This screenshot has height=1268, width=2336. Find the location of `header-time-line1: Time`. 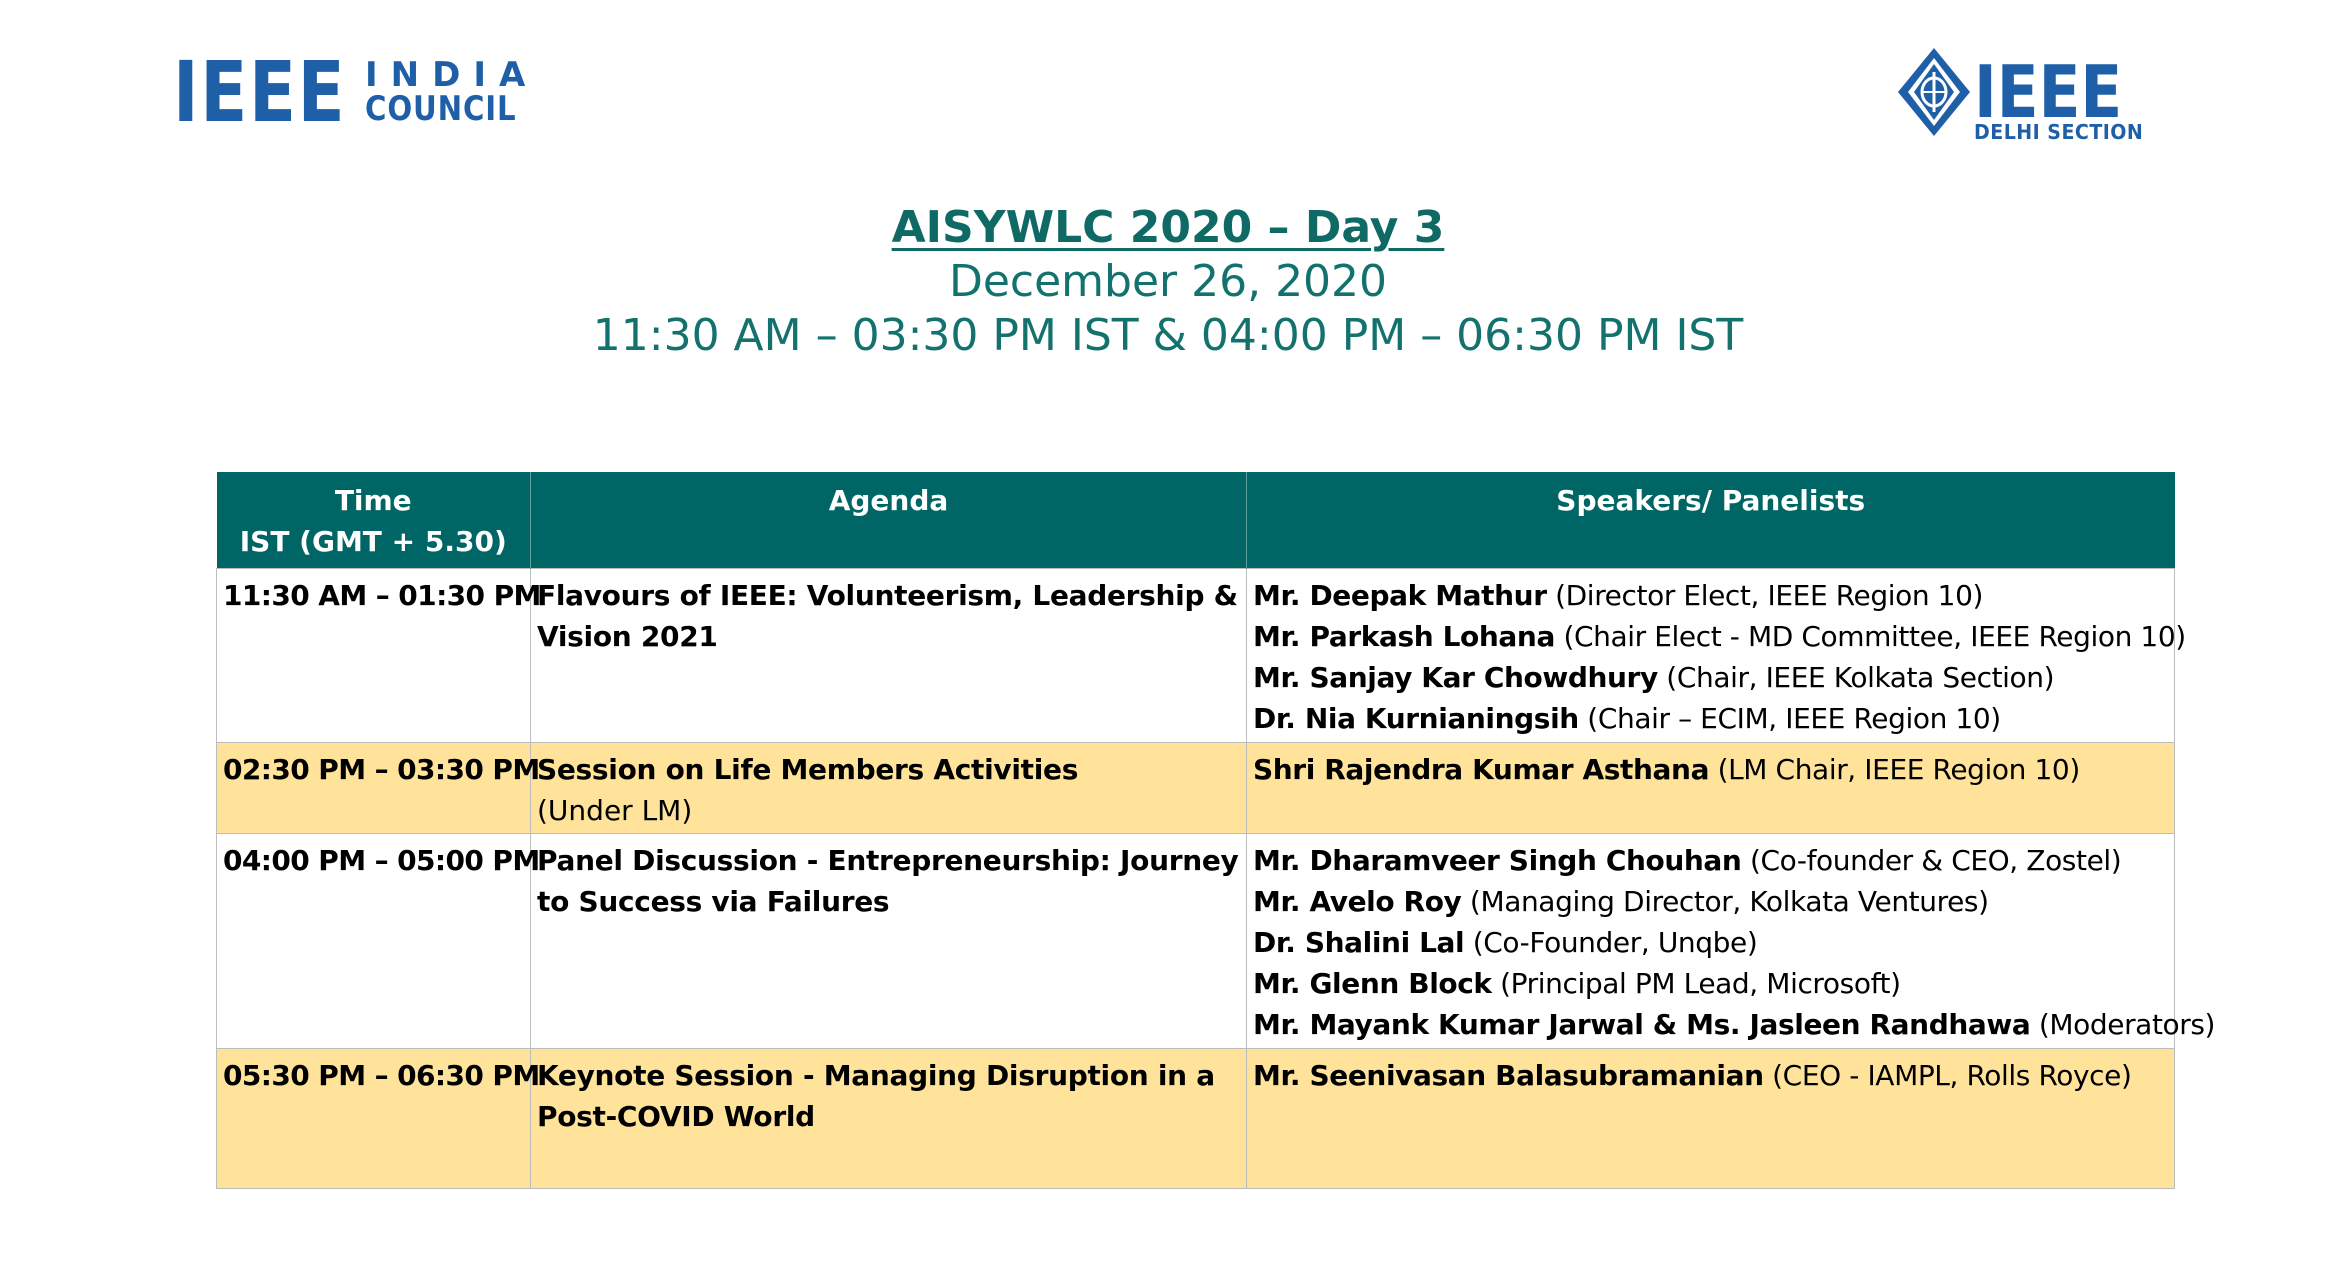

header-time-line1: Time is located at coordinates (373, 500).